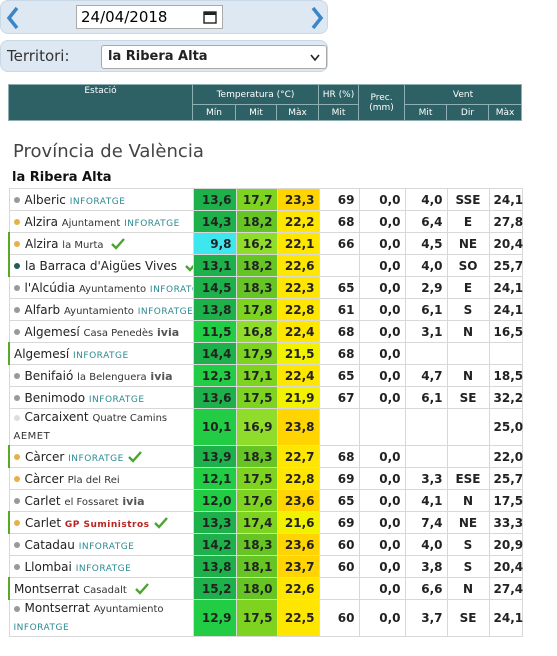 The height and width of the screenshot is (656, 557). What do you see at coordinates (214, 397) in the screenshot?
I see `value-cell: 13,6` at bounding box center [214, 397].